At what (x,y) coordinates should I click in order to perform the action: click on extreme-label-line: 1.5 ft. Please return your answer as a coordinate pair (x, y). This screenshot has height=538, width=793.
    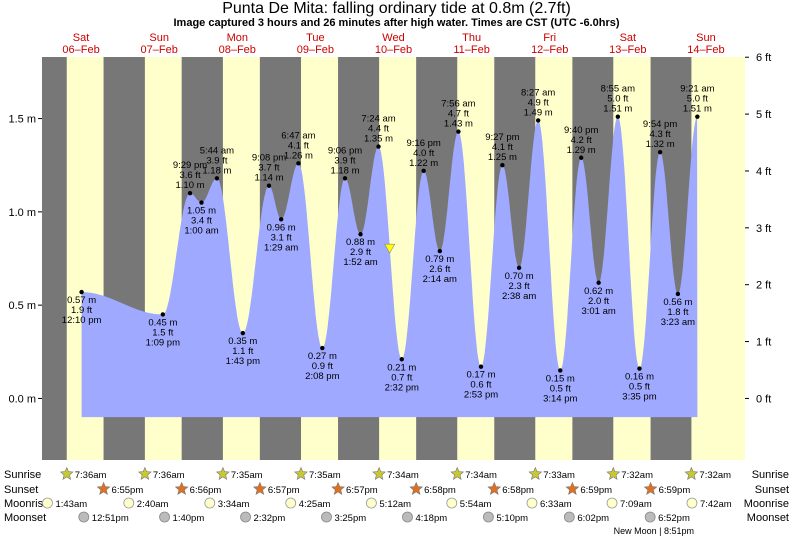
    Looking at the image, I should click on (162, 332).